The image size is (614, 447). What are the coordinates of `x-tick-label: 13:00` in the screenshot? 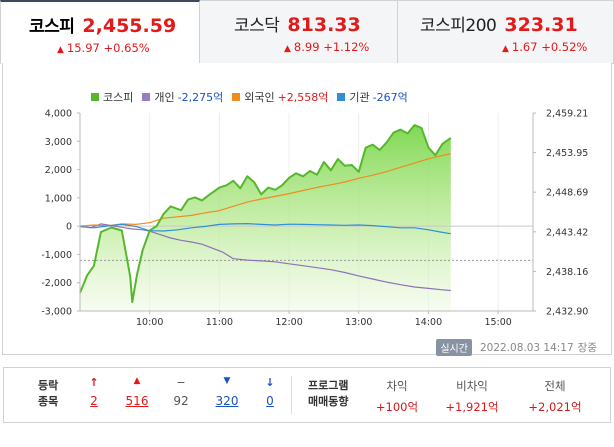 It's located at (358, 322).